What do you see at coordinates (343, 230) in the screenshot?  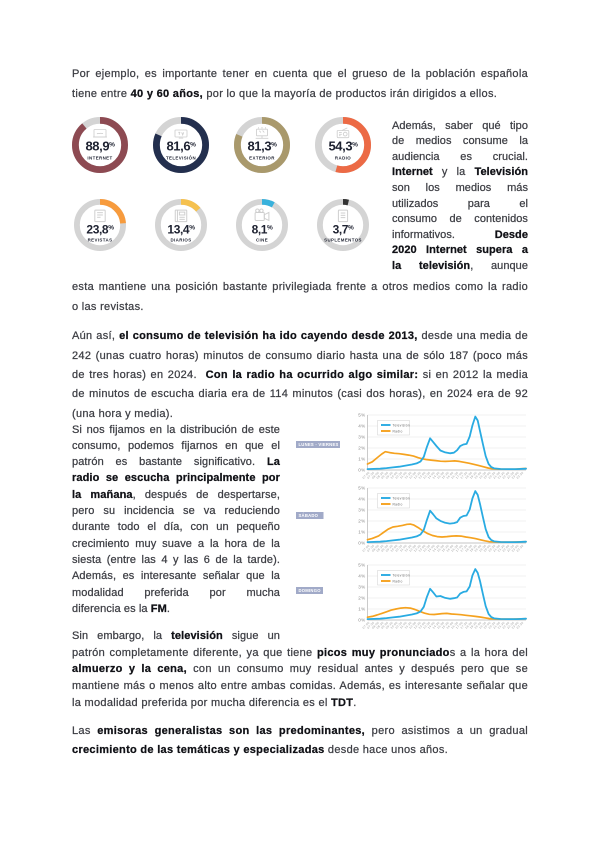 I see `svg-text: 3,7%` at bounding box center [343, 230].